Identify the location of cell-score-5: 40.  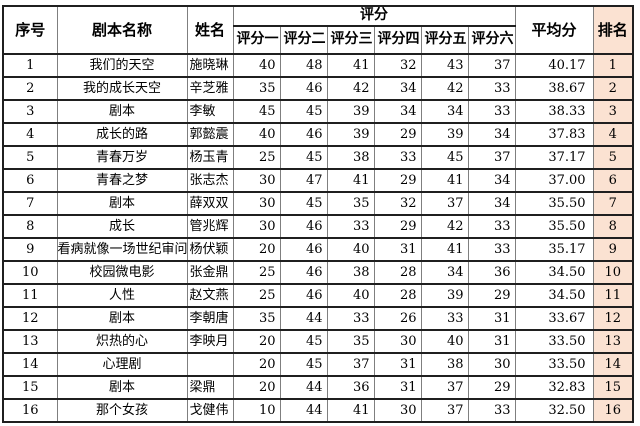
(444, 341).